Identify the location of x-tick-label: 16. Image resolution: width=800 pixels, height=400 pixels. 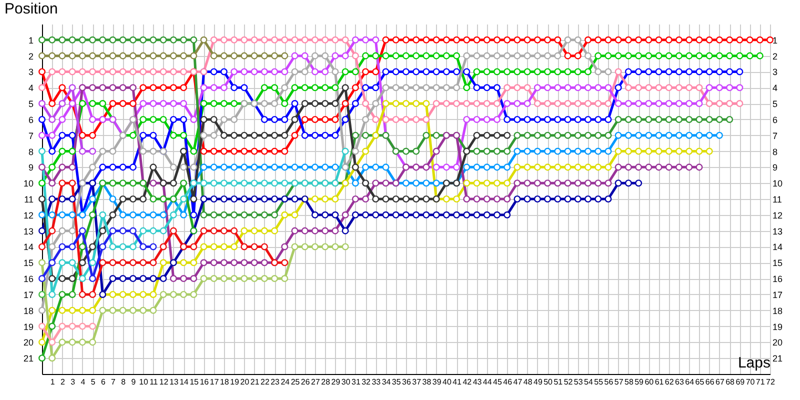
(205, 382).